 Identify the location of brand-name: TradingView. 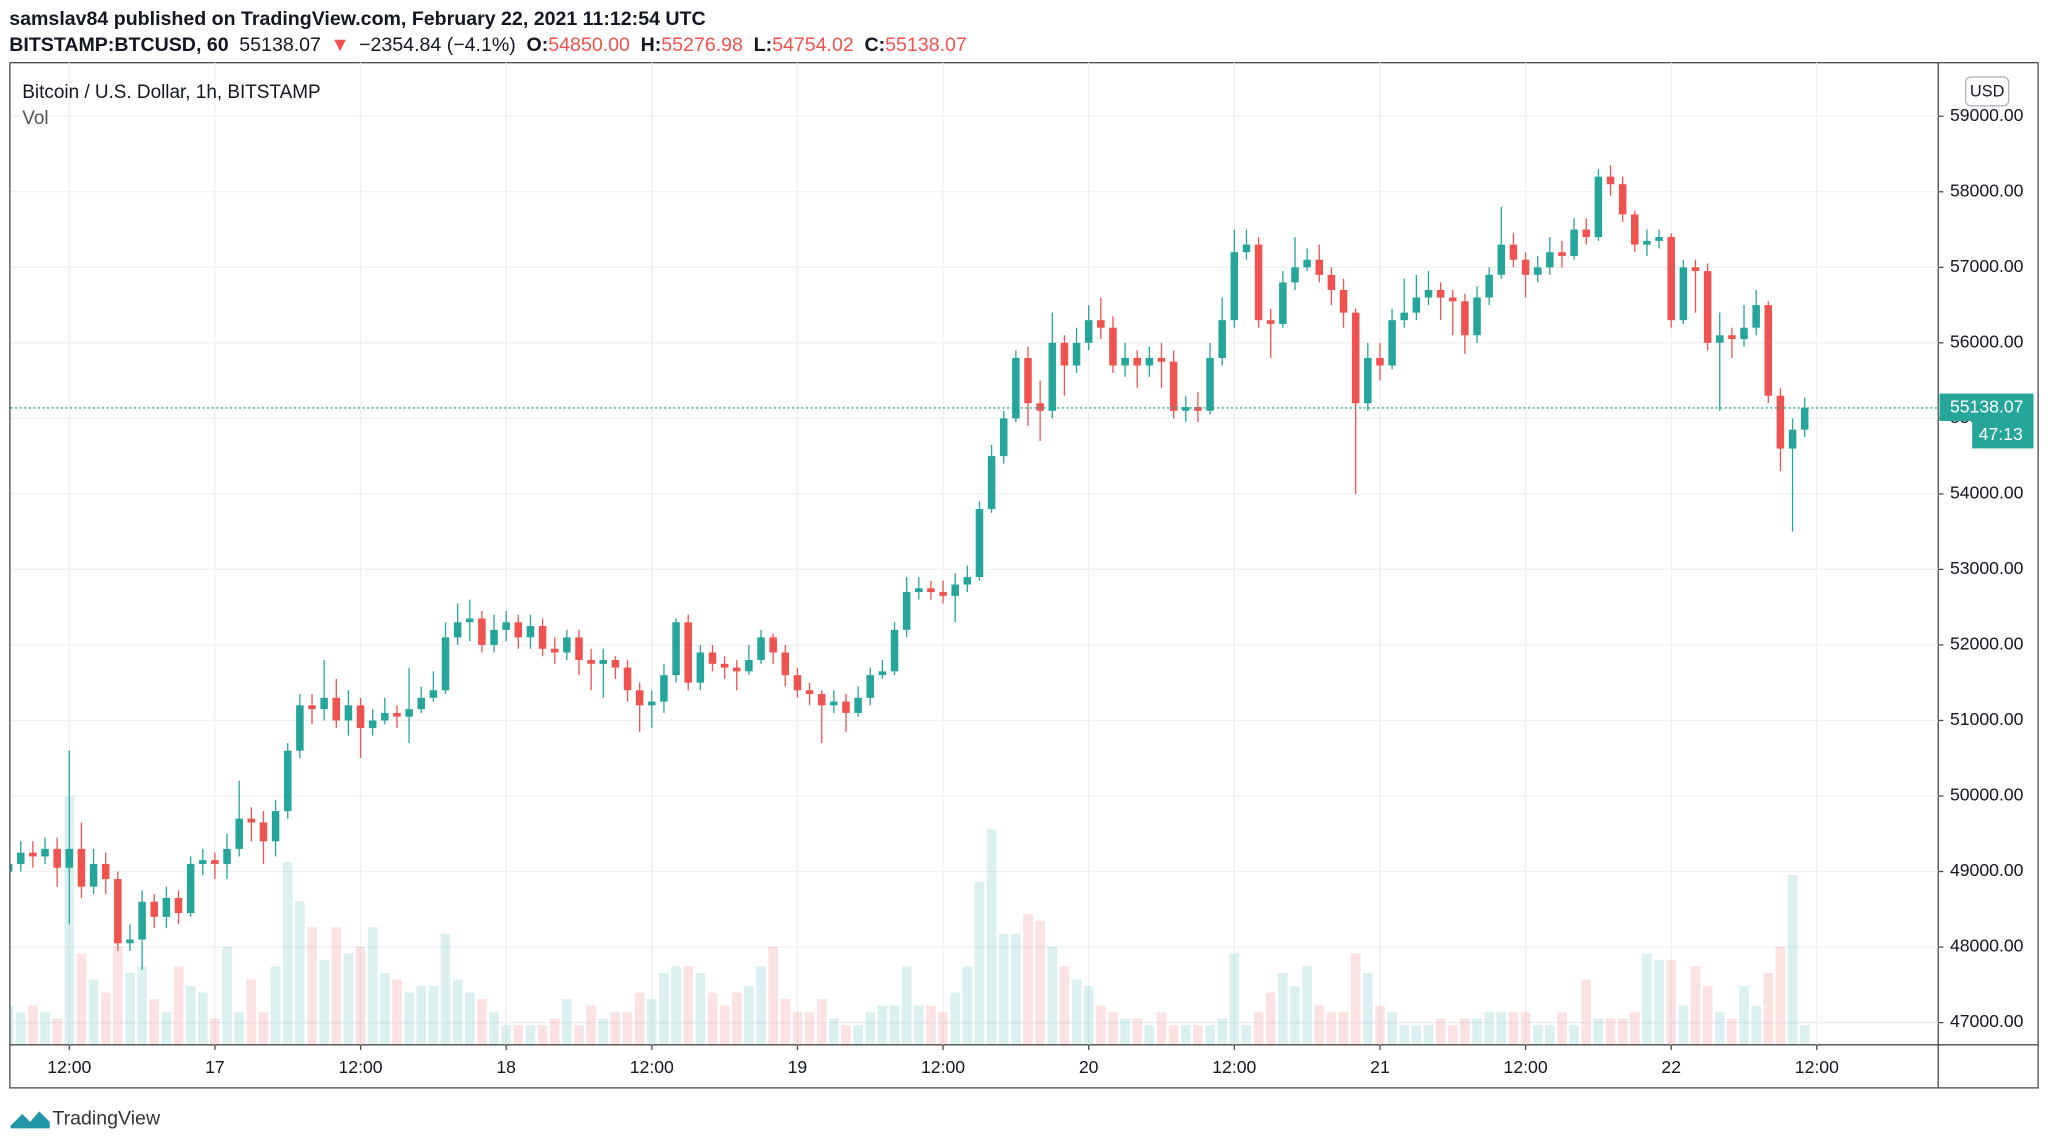
(106, 1118).